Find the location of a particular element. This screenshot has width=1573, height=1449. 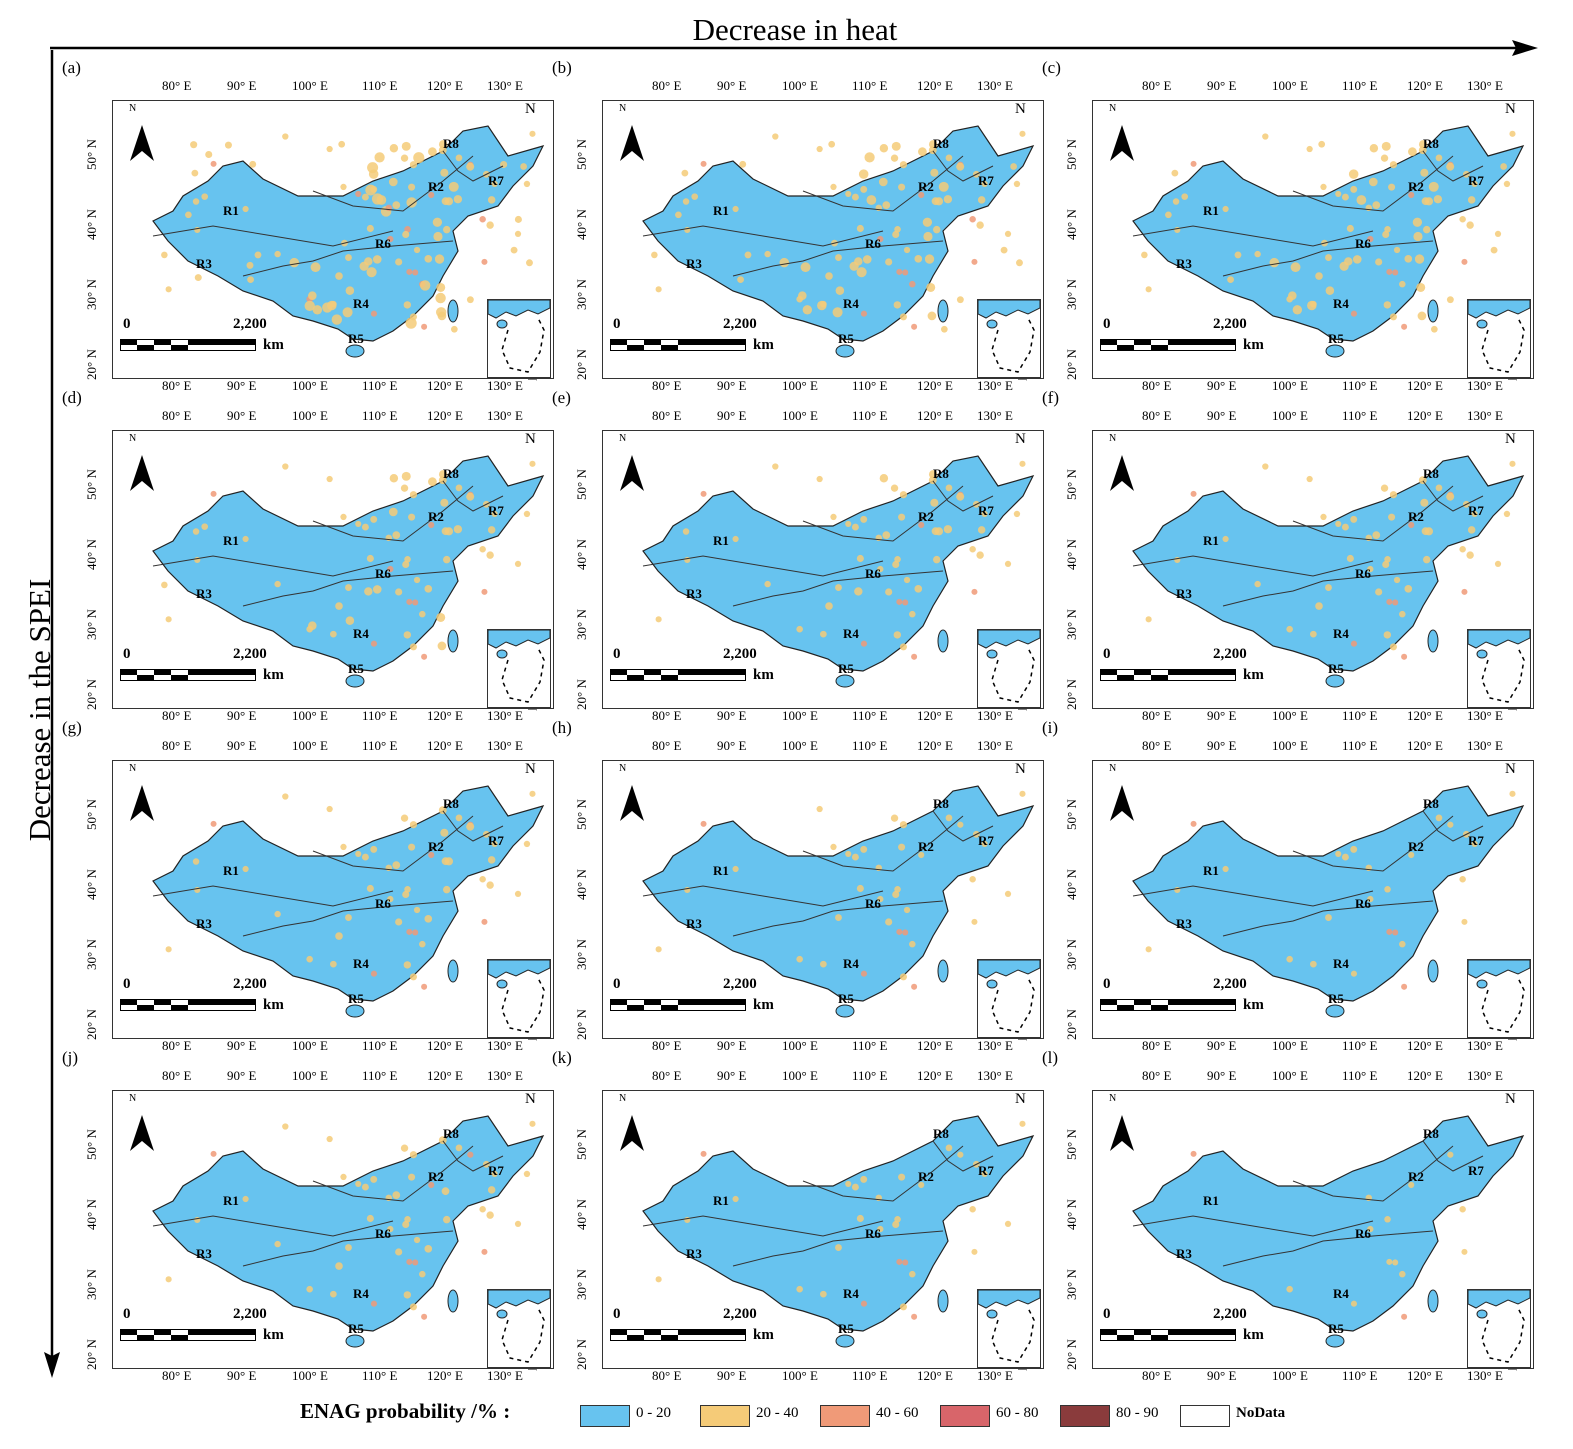

region-label: R7 is located at coordinates (986, 180).